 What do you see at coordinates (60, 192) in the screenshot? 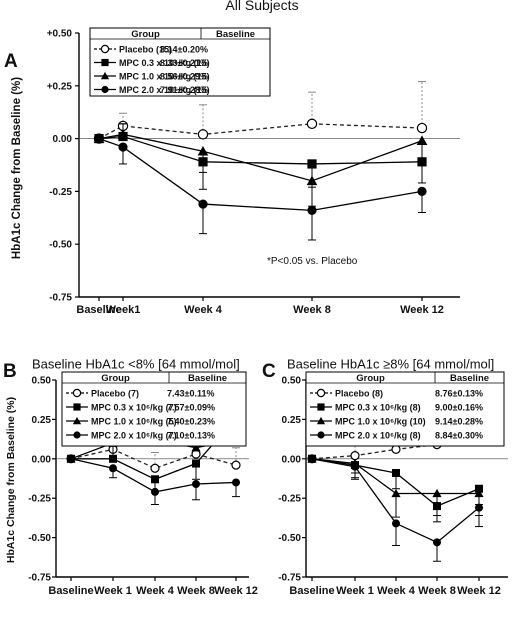
I see `panel-a-y-tick-label: -0.25` at bounding box center [60, 192].